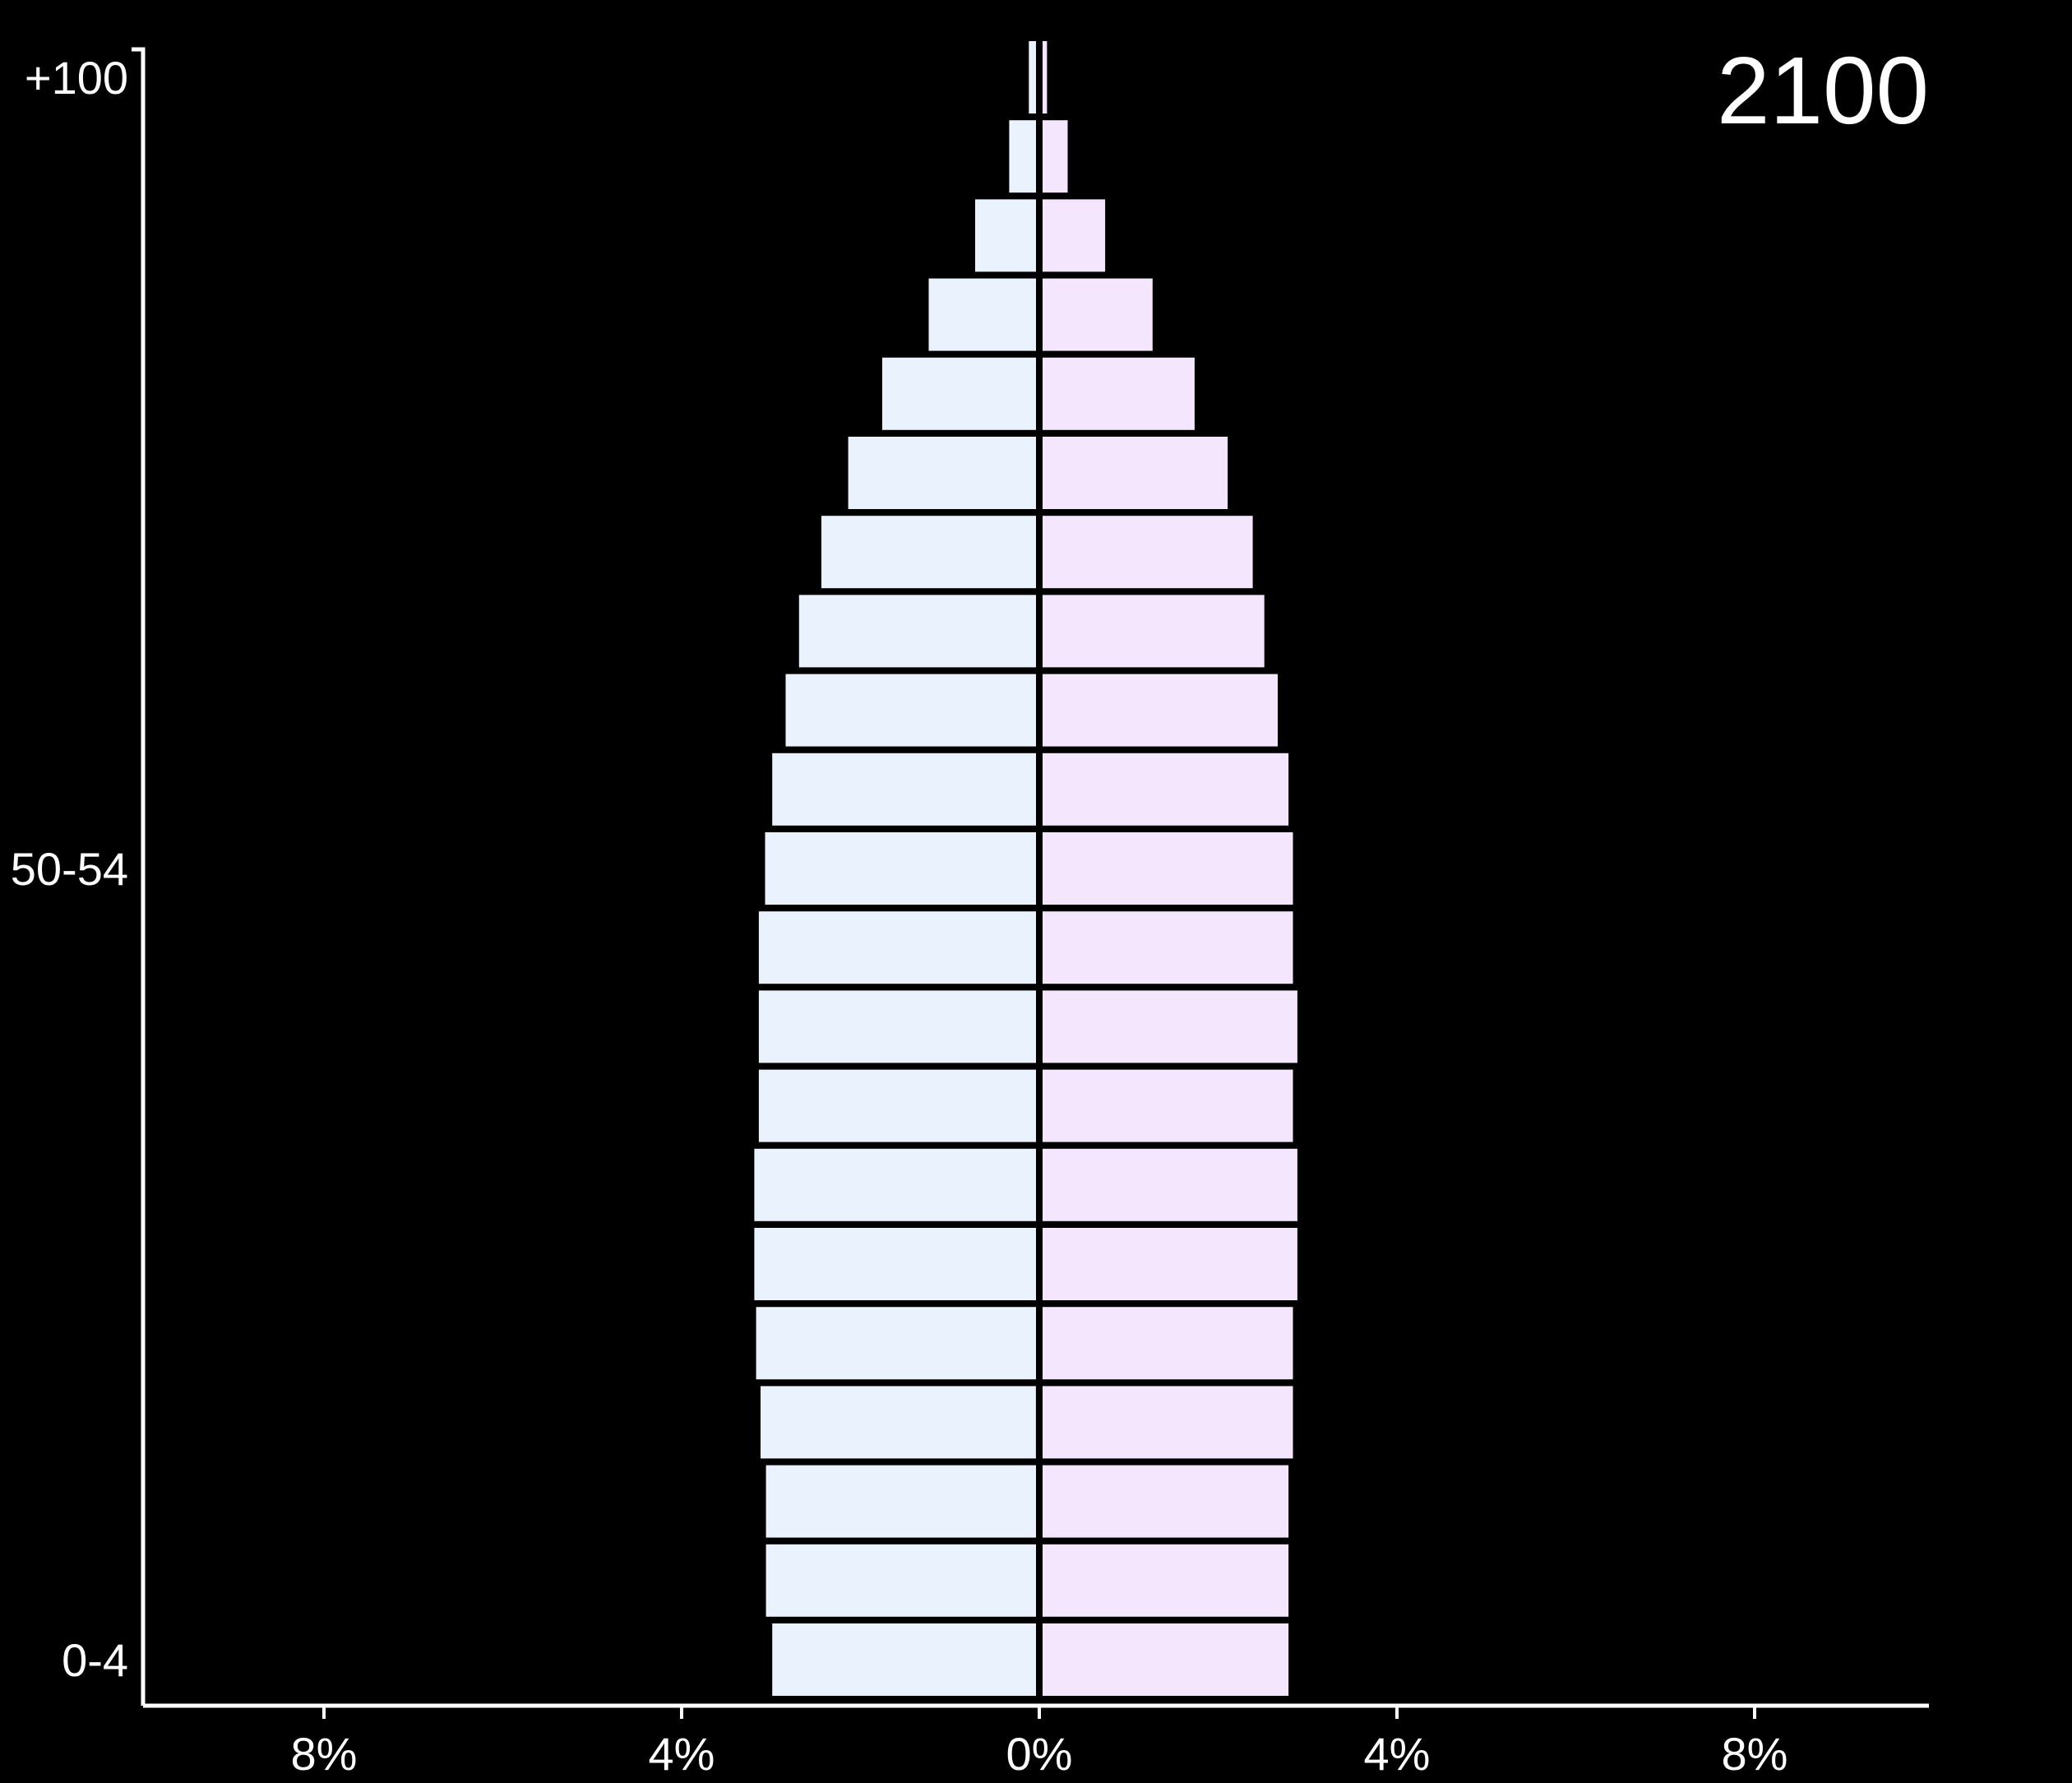 Image resolution: width=2072 pixels, height=1783 pixels. Describe the element at coordinates (95, 1660) in the screenshot. I see `y-tick-label: 0-4` at that location.